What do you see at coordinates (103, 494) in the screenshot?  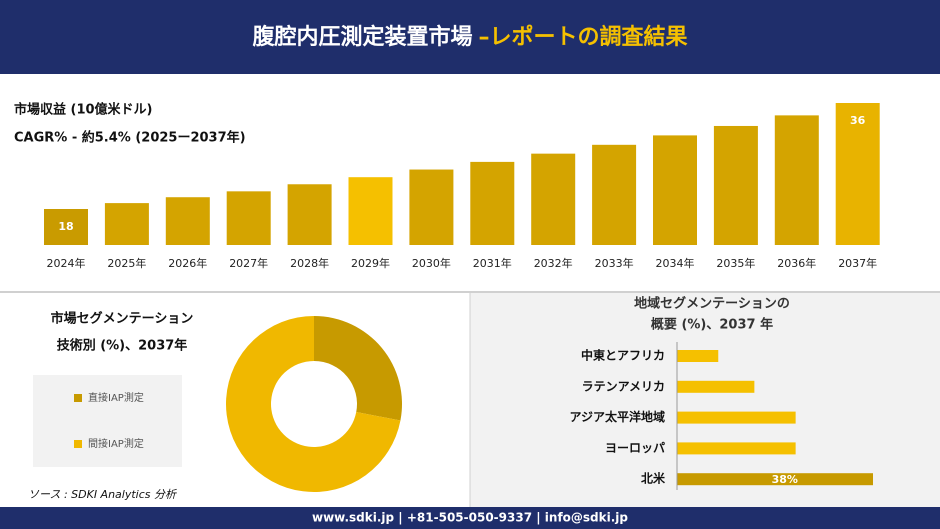 I see `source: ソース : SDKI Analytics 分析` at bounding box center [103, 494].